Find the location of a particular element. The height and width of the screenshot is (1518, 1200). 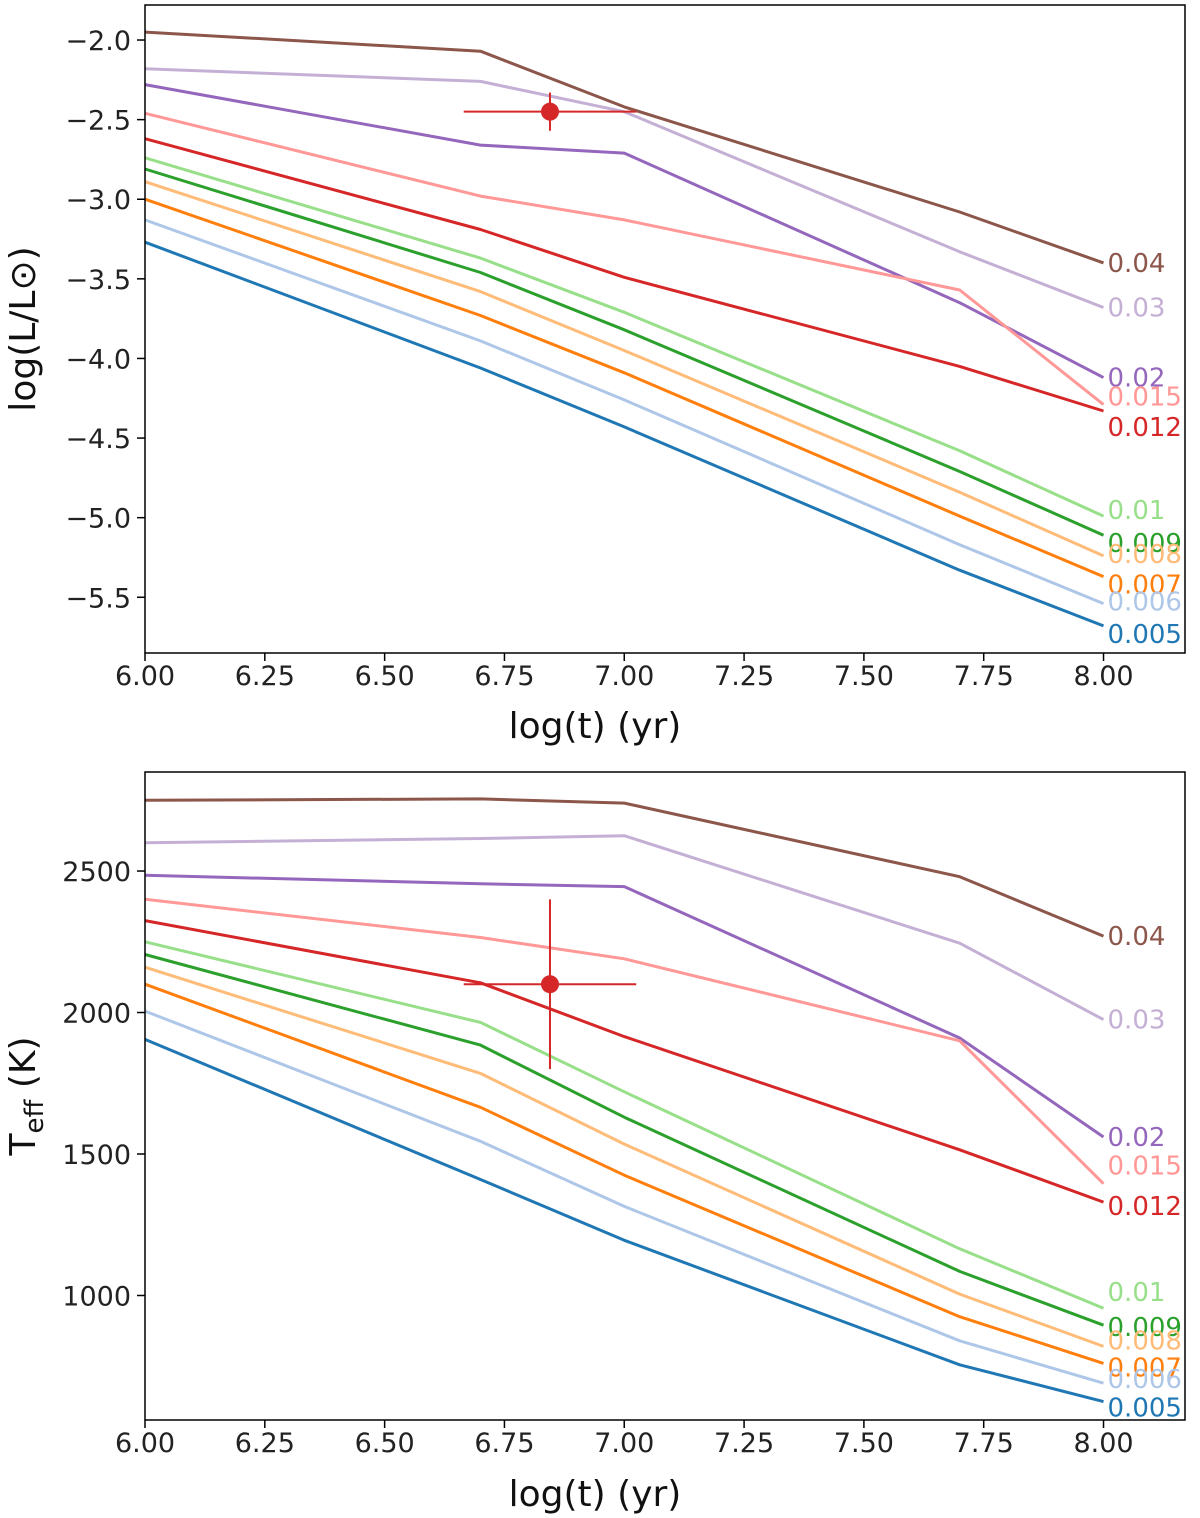

y-tick-label: 2000 is located at coordinates (96, 1014).